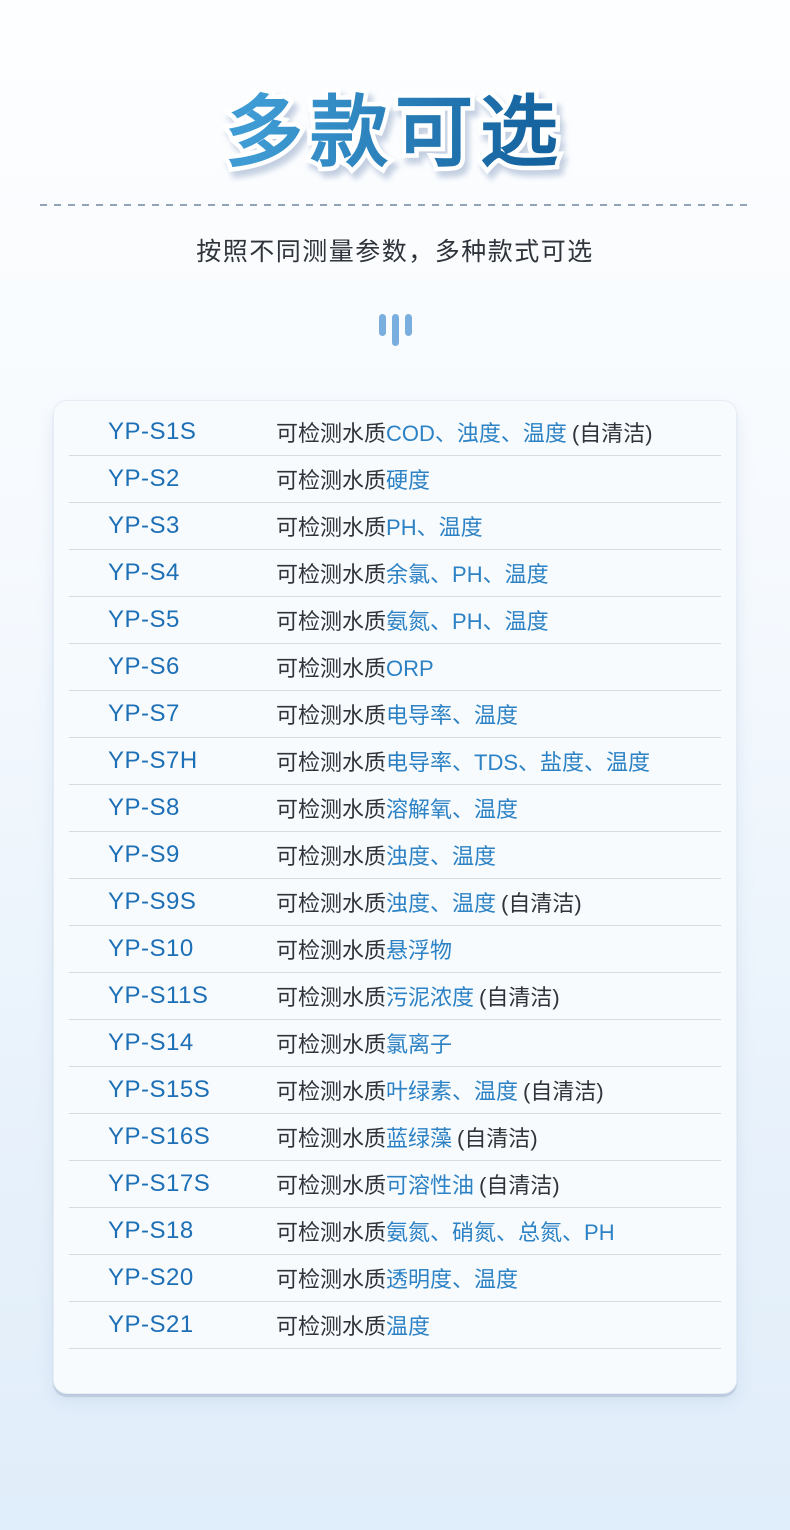  I want to click on model-name: YP-S15S, so click(159, 1089).